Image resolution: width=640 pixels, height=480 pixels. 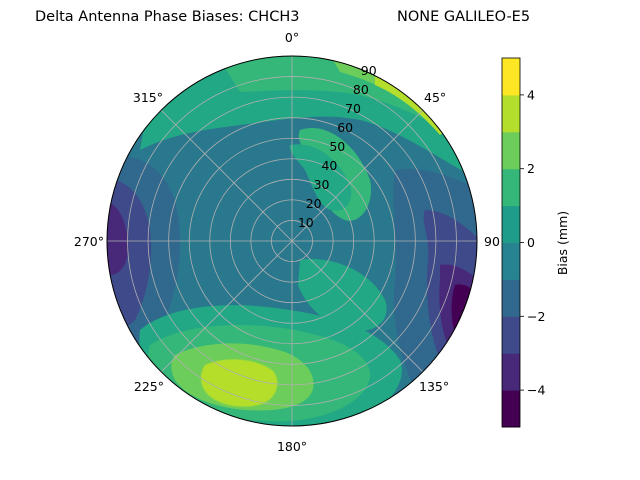 I want to click on contour-level-east-lobe-inner, so click(x=320, y=177).